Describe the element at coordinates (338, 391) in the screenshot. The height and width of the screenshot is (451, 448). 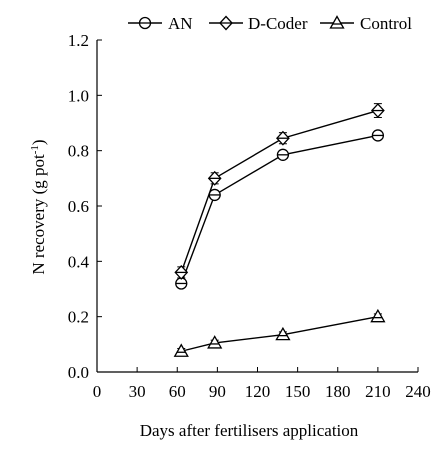
I see `x-tick-label: 180` at that location.